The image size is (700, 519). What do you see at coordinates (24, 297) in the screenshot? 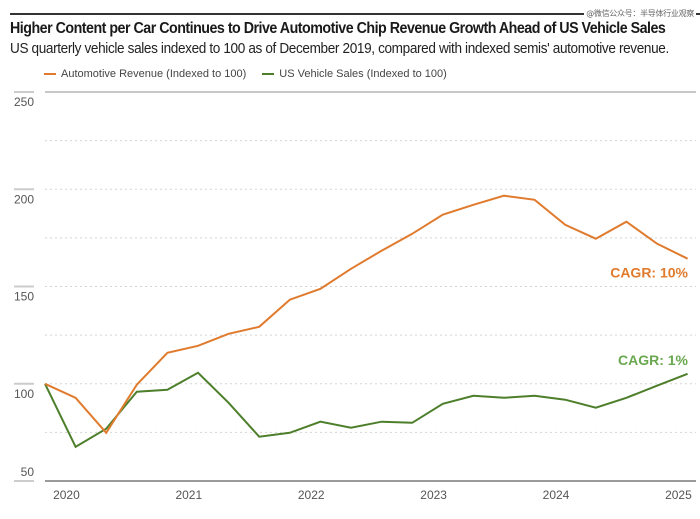
I see `y-tick-label-150: 150` at bounding box center [24, 297].